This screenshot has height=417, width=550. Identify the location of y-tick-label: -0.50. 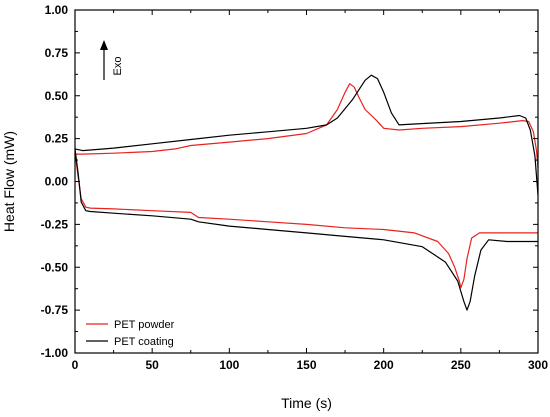
(55, 267).